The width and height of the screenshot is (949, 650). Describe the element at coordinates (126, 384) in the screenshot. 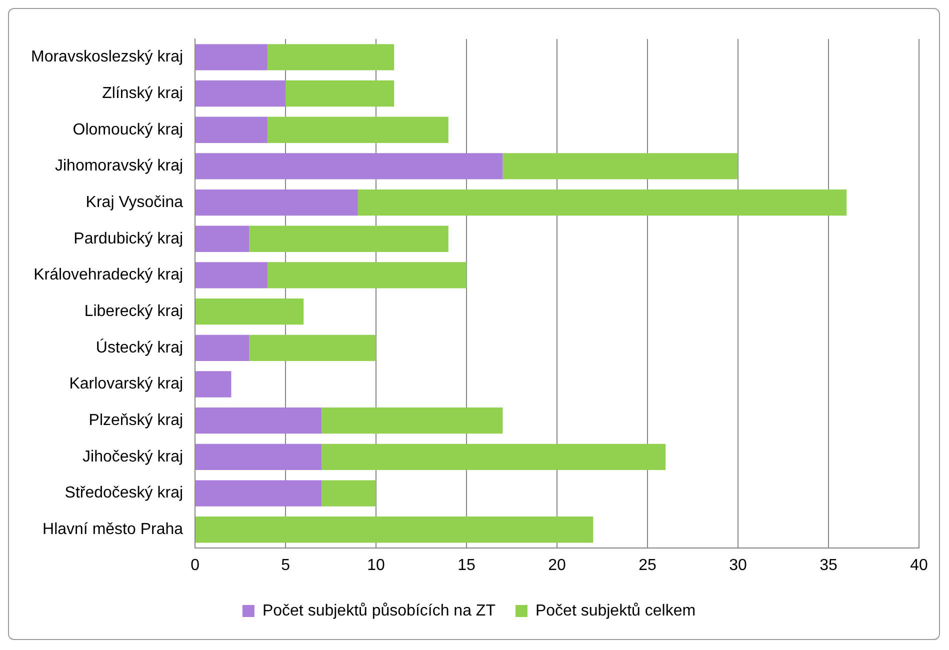

I see `y-tick-label: Karlovarský kraj` at that location.